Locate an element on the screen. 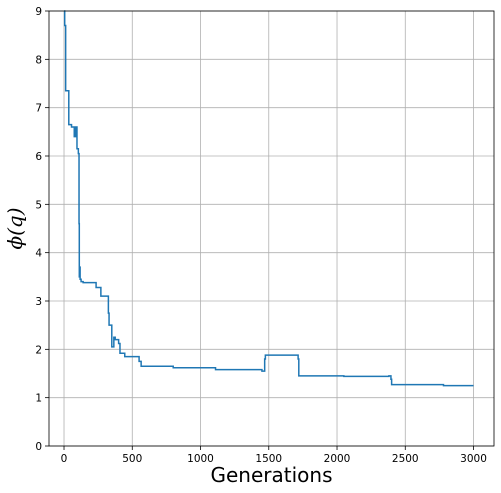  y-axis-label: ϕ(q) is located at coordinates (15, 228).